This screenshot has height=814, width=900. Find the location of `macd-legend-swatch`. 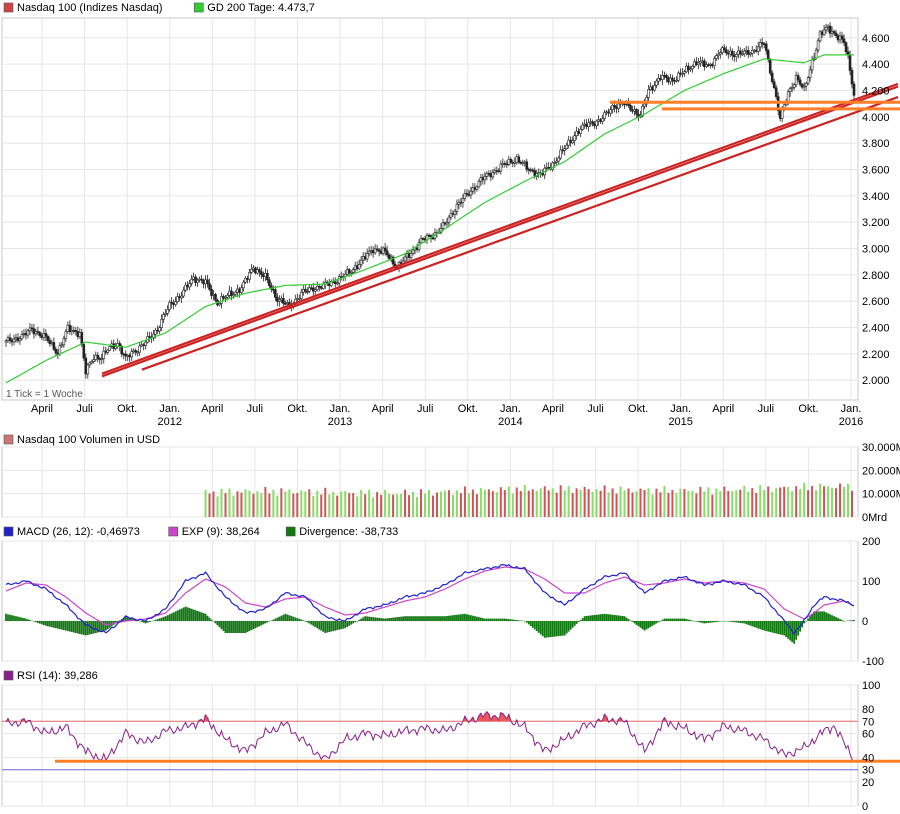

macd-legend-swatch is located at coordinates (8, 531).